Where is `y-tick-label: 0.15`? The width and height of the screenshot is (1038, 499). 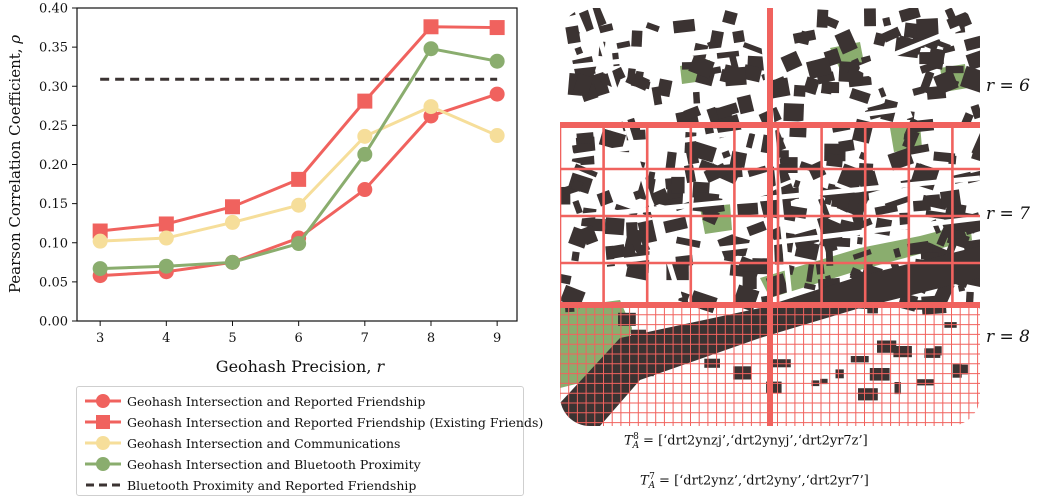
y-tick-label: 0.15 is located at coordinates (53, 204).